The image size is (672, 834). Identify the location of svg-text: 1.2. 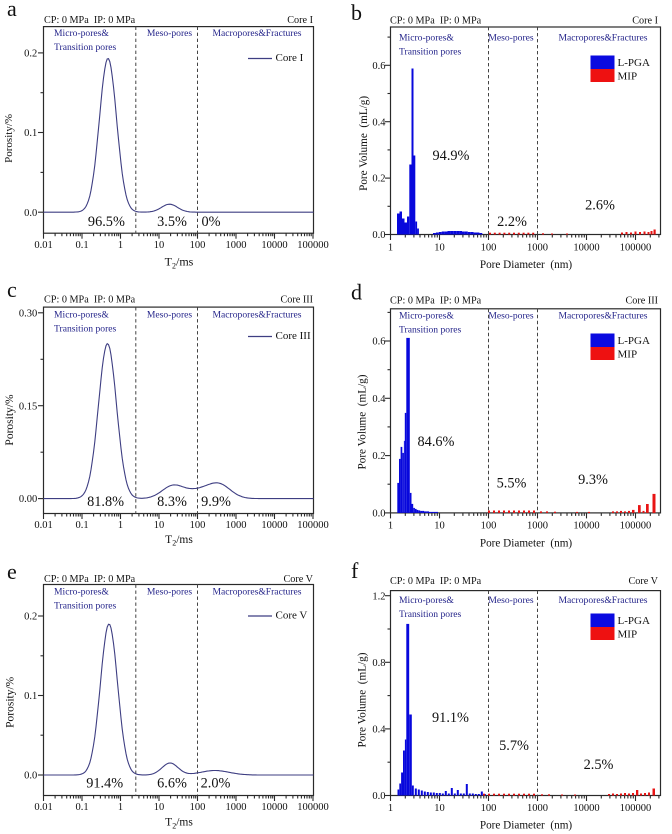
(378, 596).